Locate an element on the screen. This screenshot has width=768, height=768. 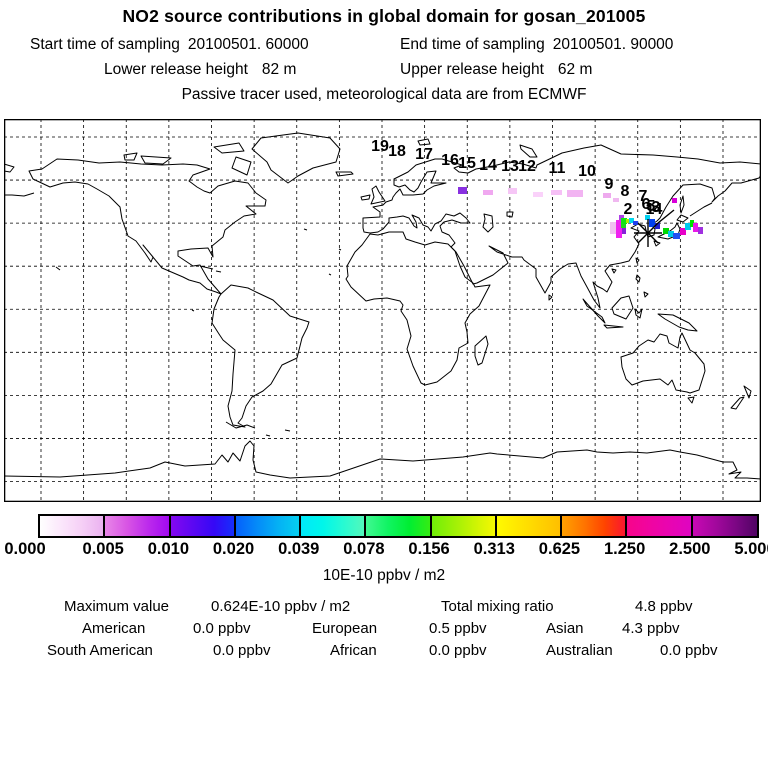
trajectory-number-8: 8 is located at coordinates (625, 191).